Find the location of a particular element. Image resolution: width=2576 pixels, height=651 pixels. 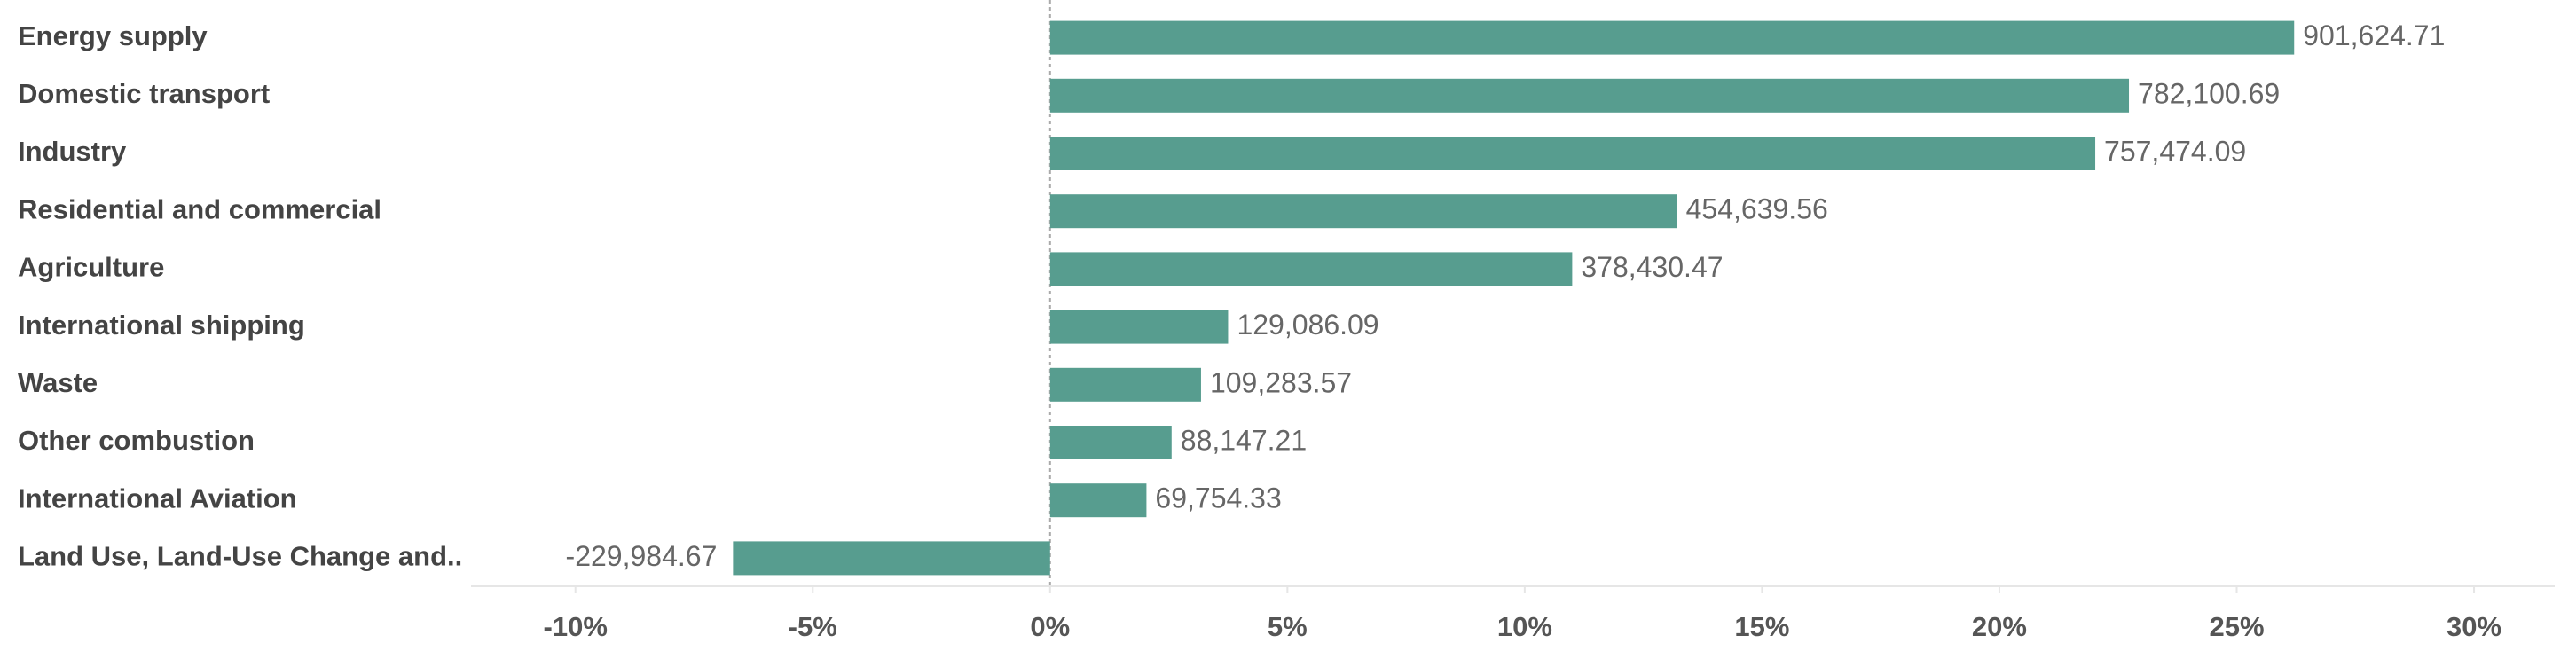

x-tick-label: 20% is located at coordinates (1999, 626).